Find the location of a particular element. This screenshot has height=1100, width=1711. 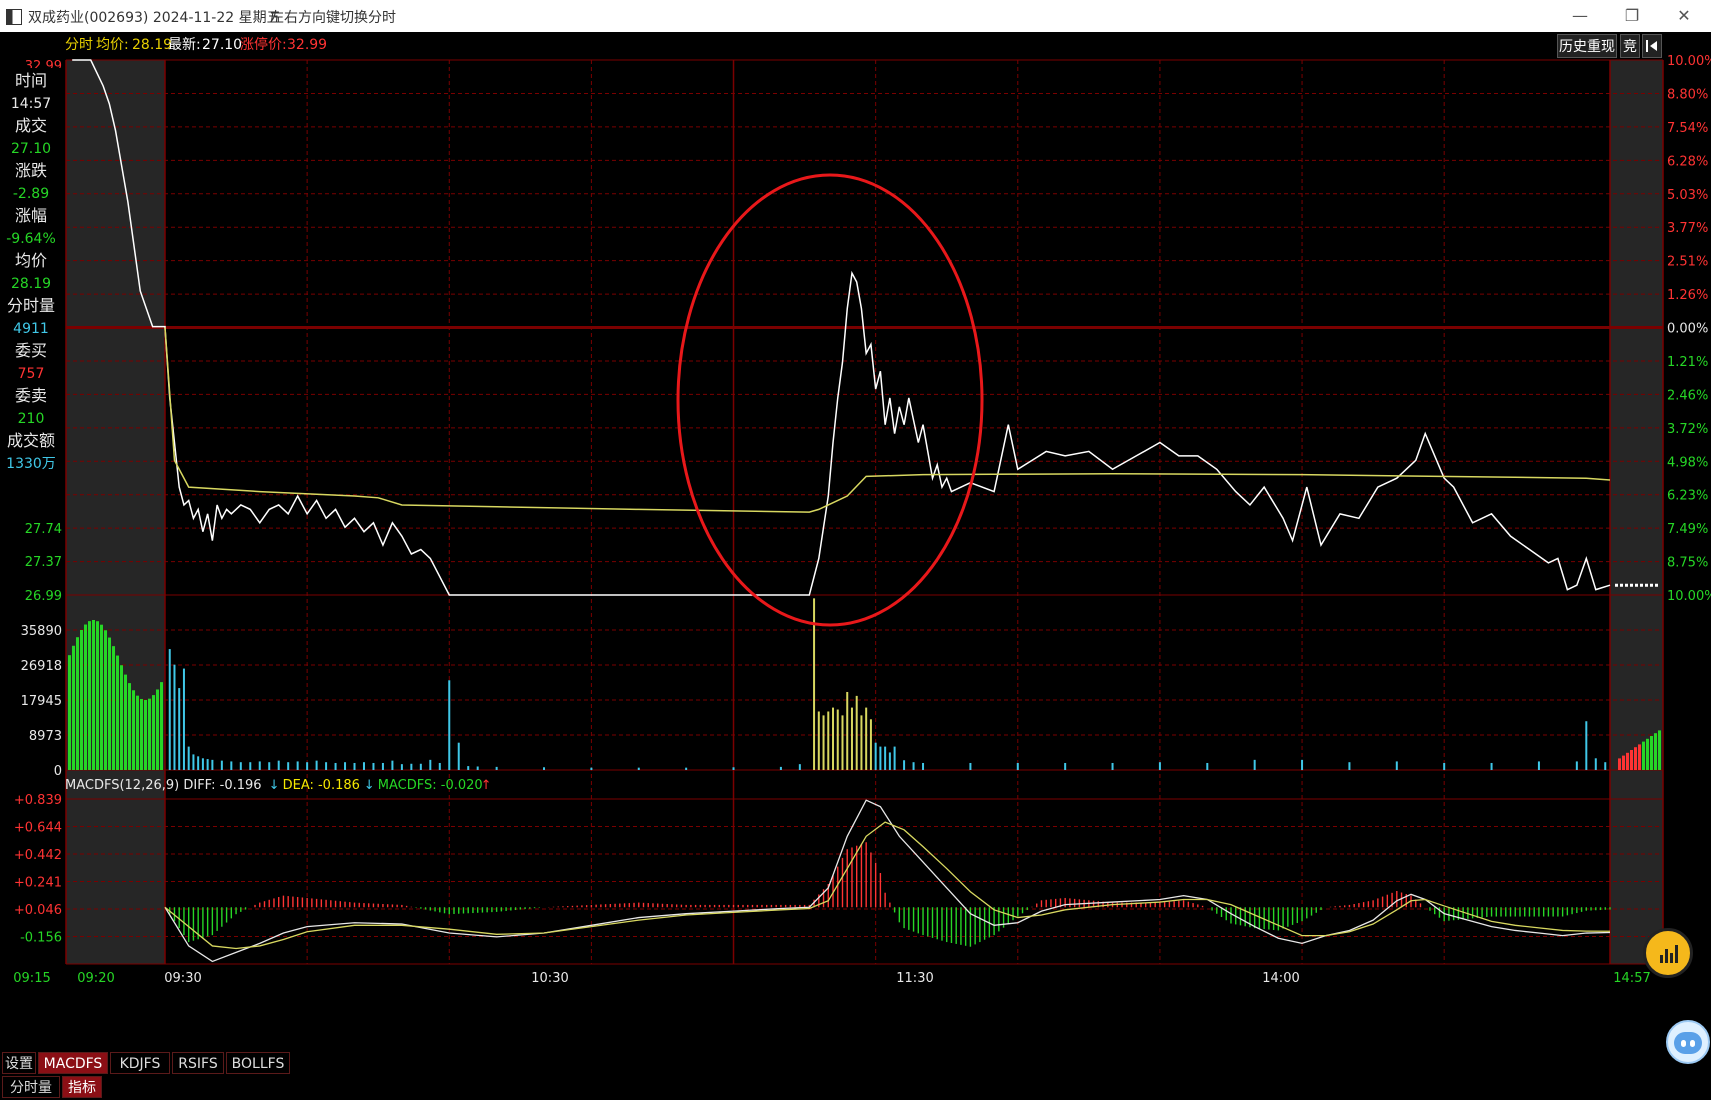

info-value: 28.19 is located at coordinates (31, 284).